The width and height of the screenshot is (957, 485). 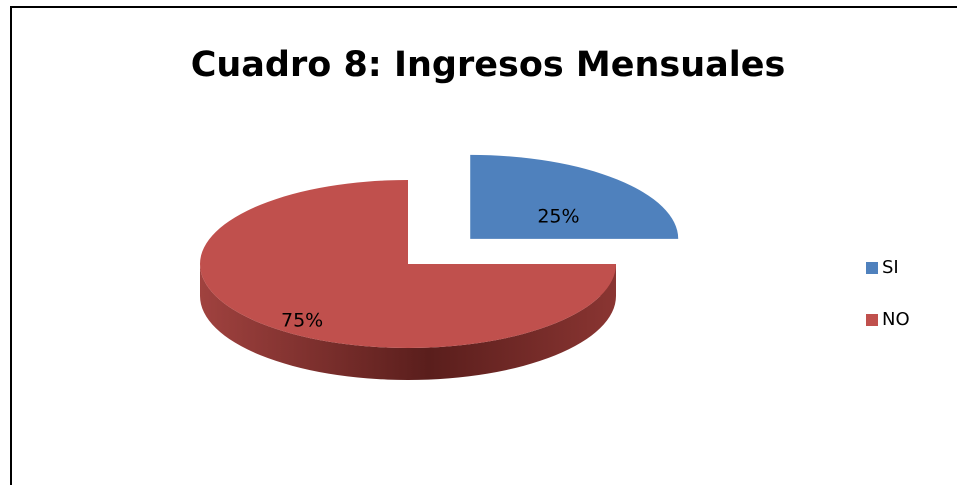 What do you see at coordinates (302, 320) in the screenshot?
I see `data-label: 75%` at bounding box center [302, 320].